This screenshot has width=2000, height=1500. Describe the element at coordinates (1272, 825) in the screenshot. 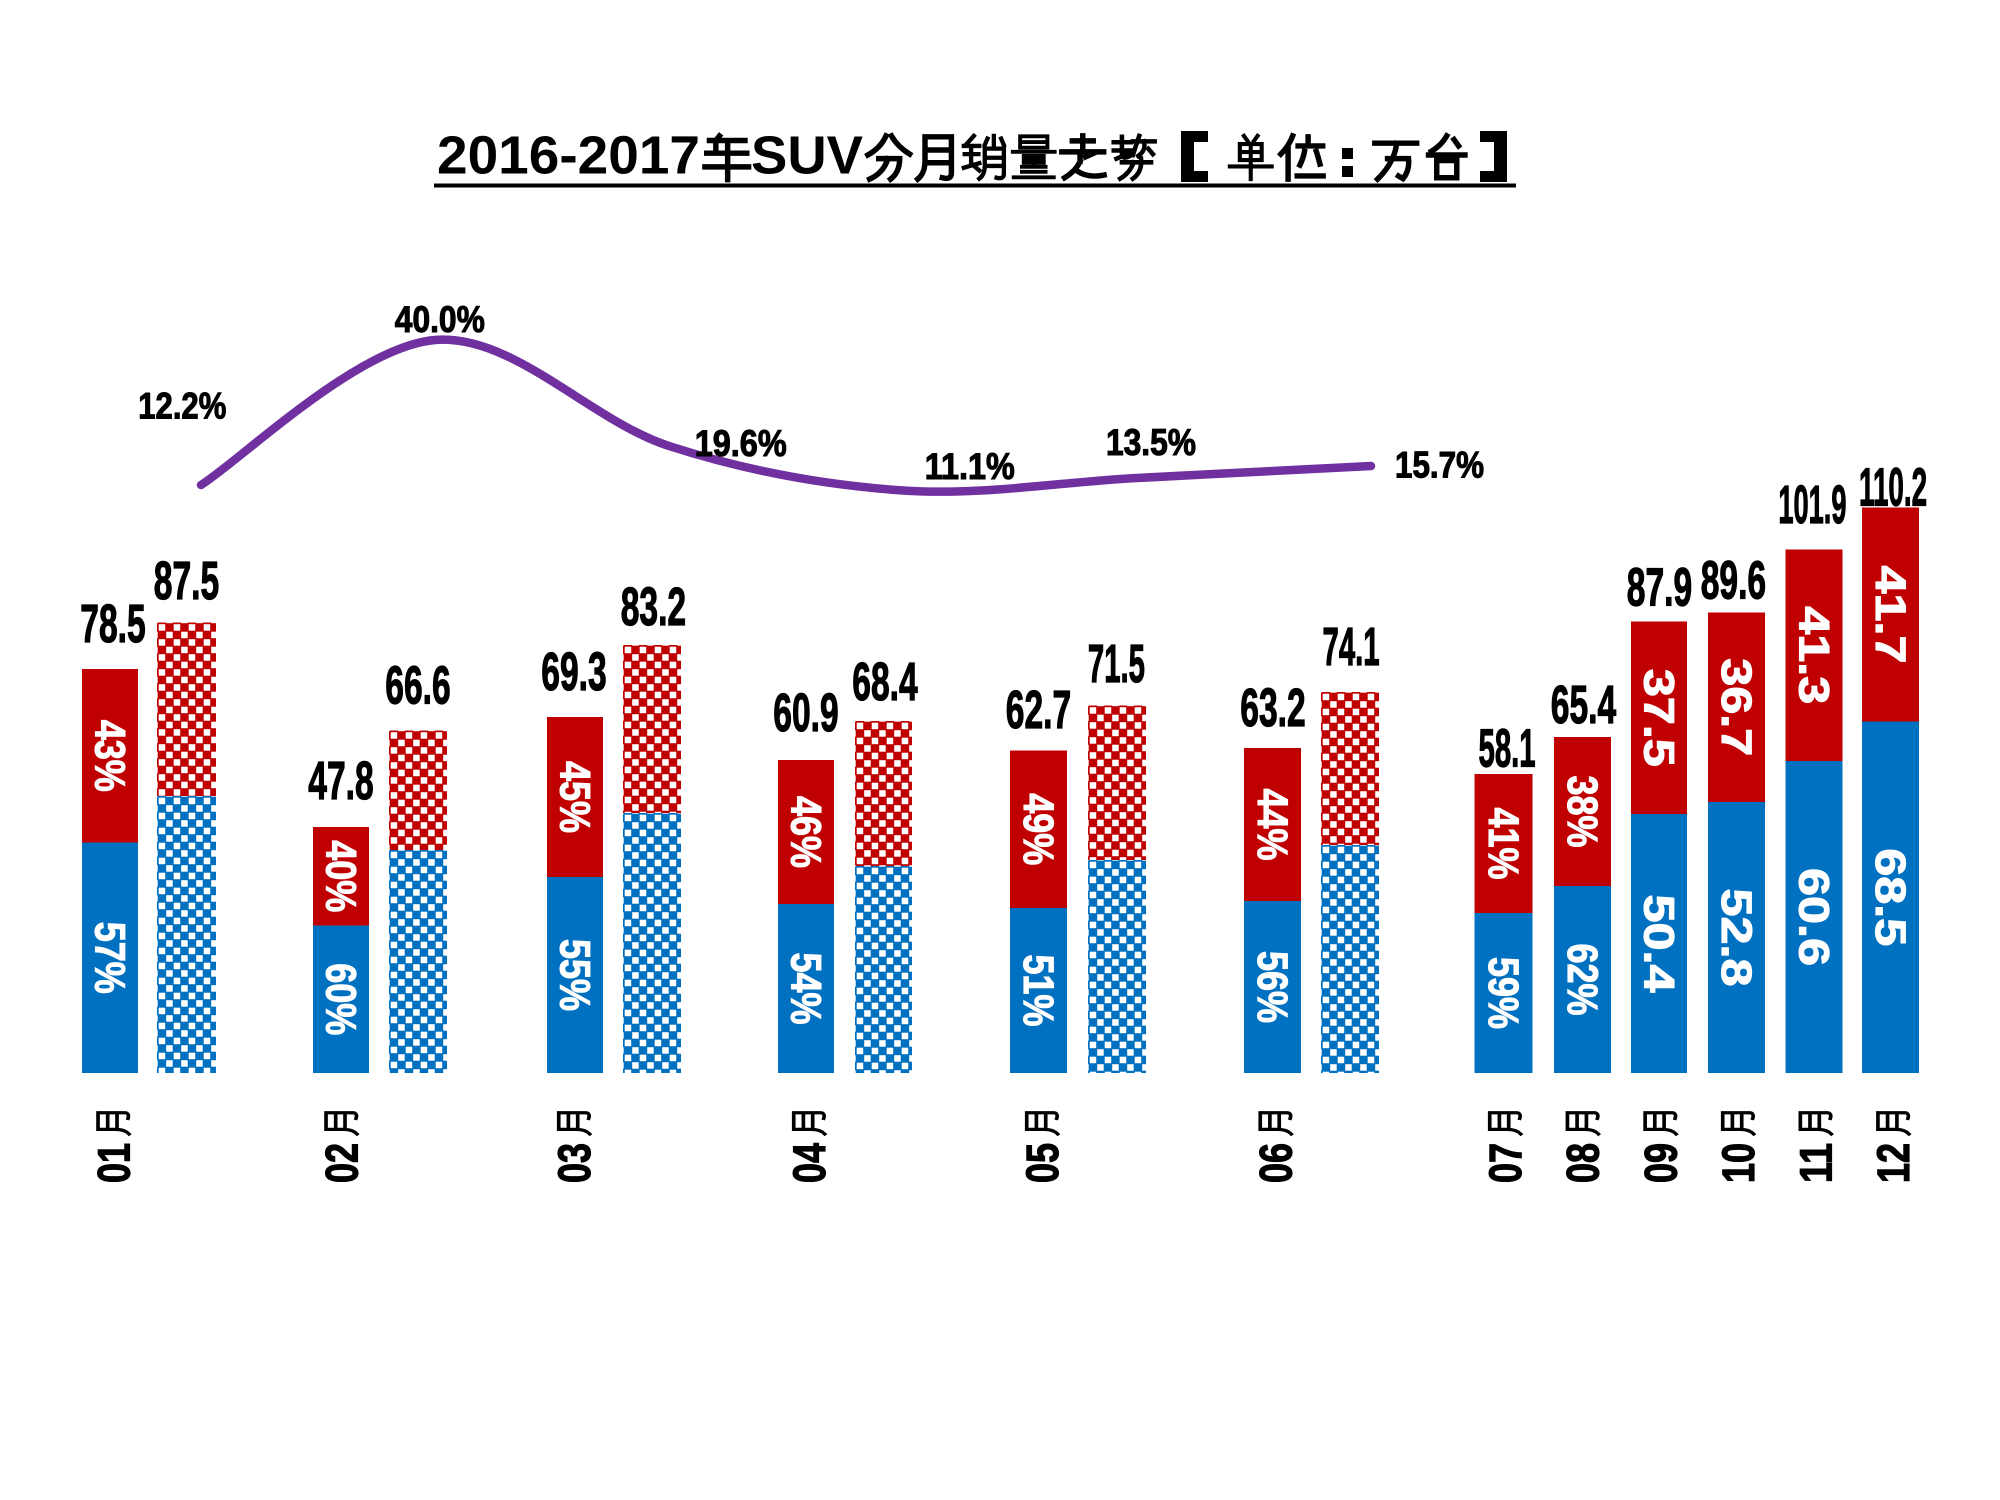

I see `svg-text: 44%` at that location.